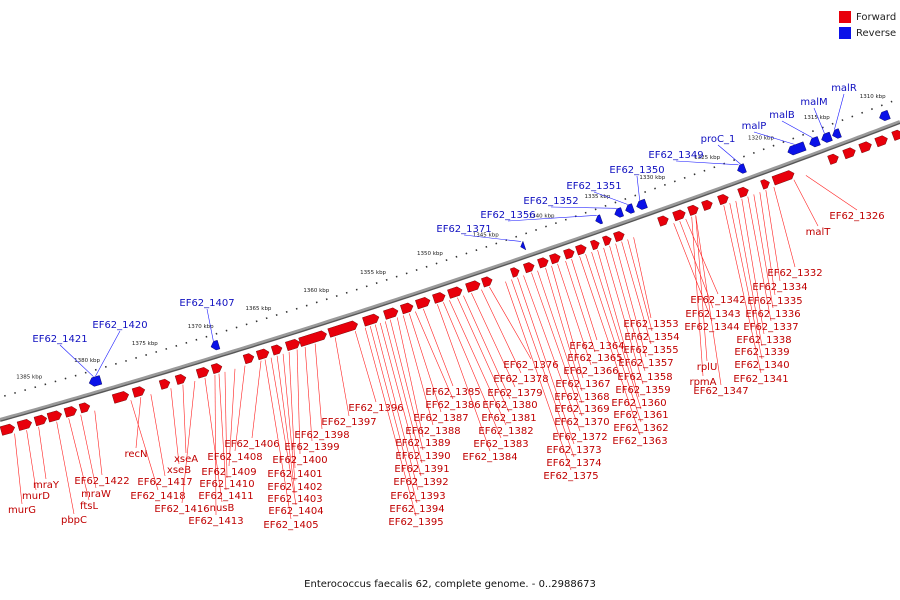 This screenshot has width=900, height=600. Describe the element at coordinates (181, 509) in the screenshot. I see `forward-gene-label: EF62_1416` at that location.